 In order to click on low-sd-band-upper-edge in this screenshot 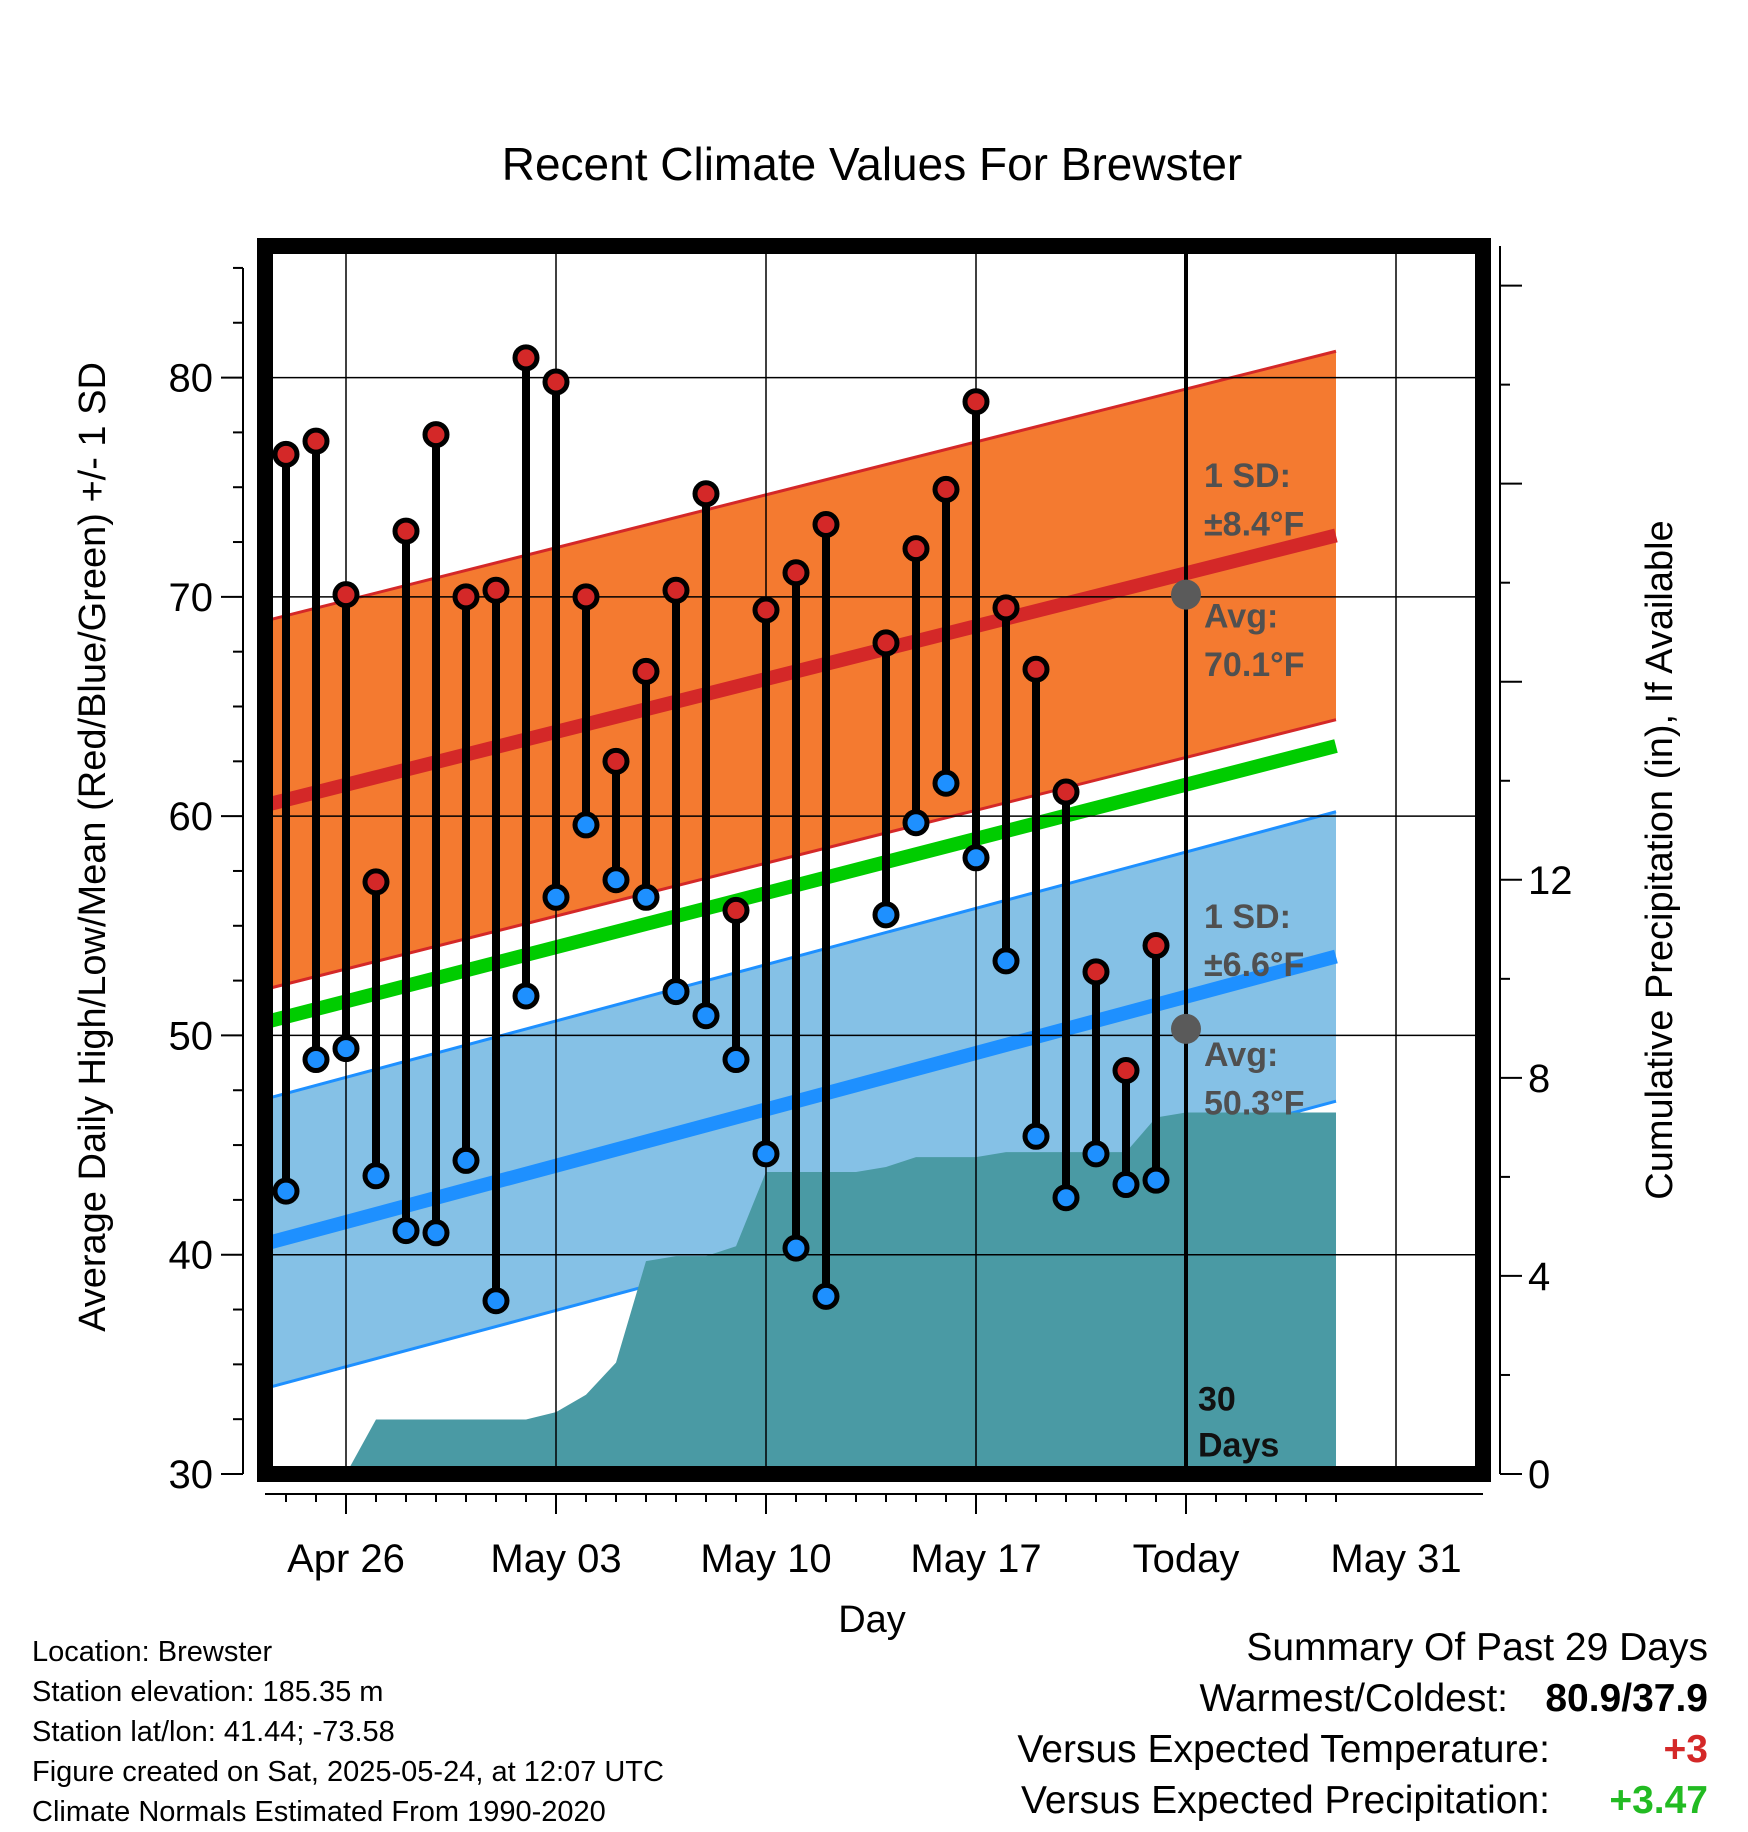, I will do `click(800, 955)`.